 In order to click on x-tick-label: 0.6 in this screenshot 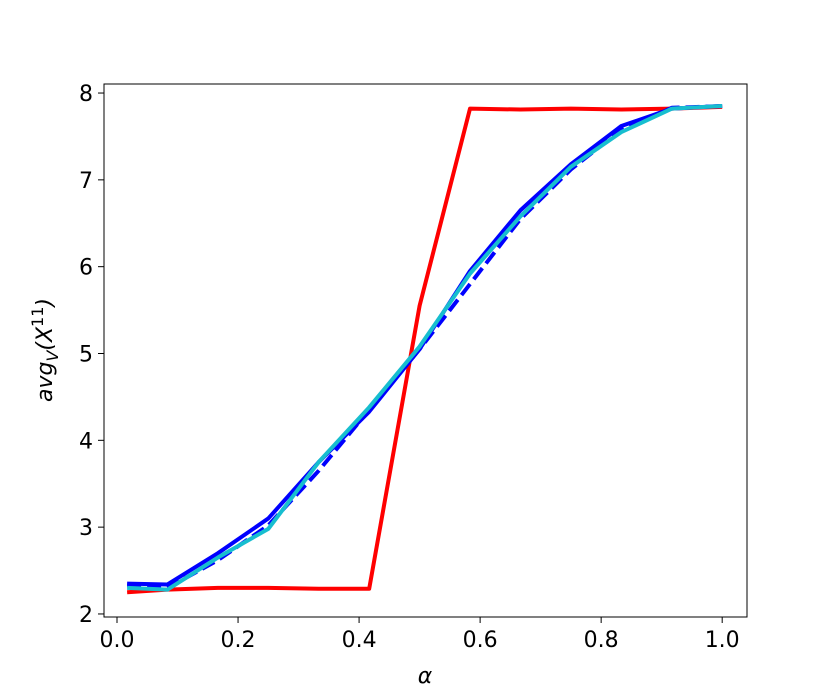, I will do `click(480, 640)`.